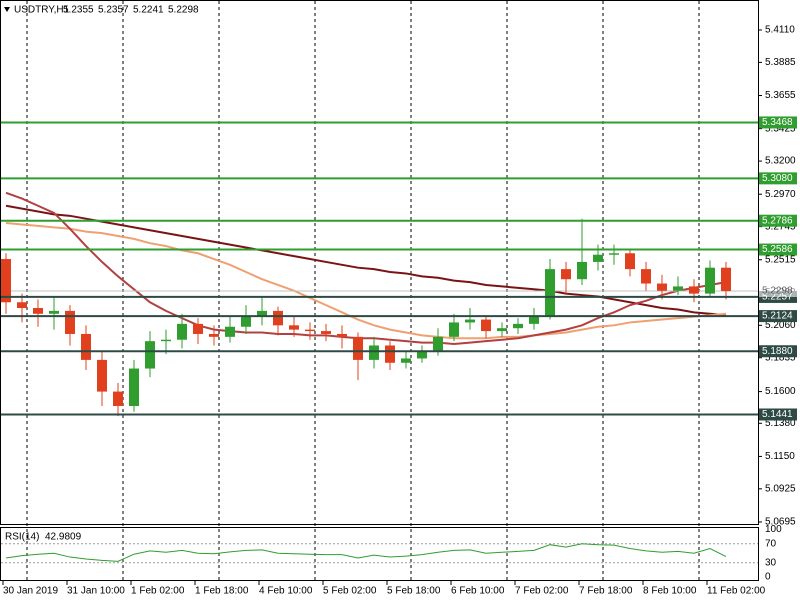  I want to click on y-tick-label: 5.4110, so click(780, 30).